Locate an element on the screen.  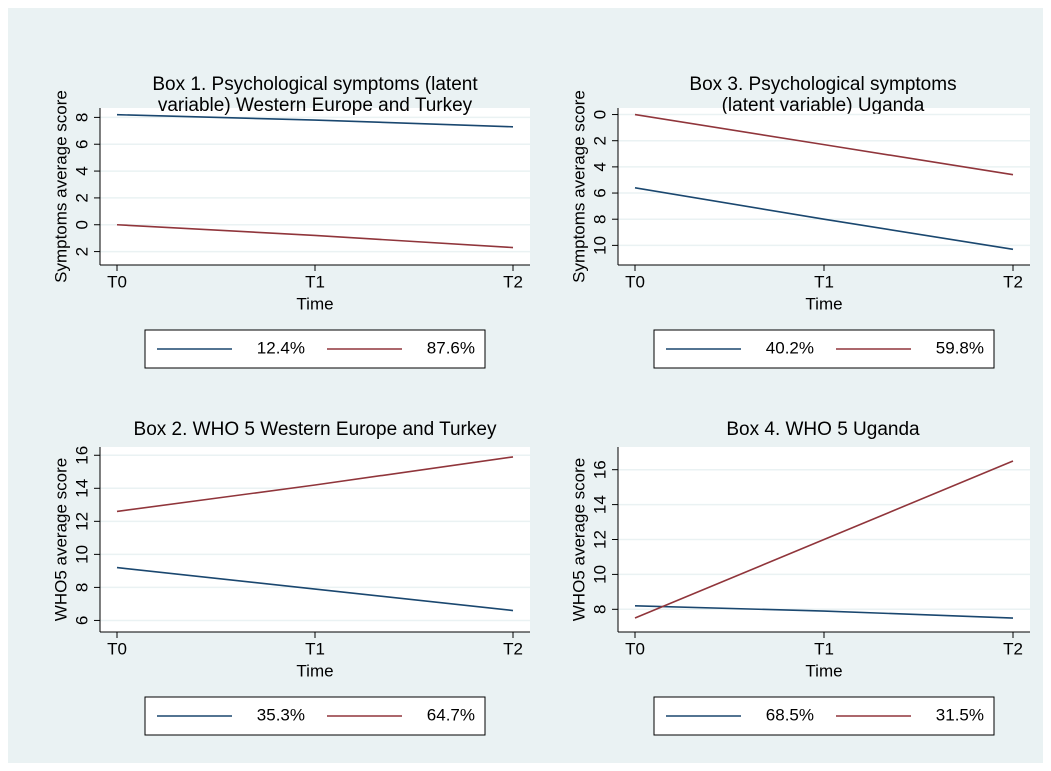
chart-title: Box 1. Psychological symptoms (latent is located at coordinates (315, 84).